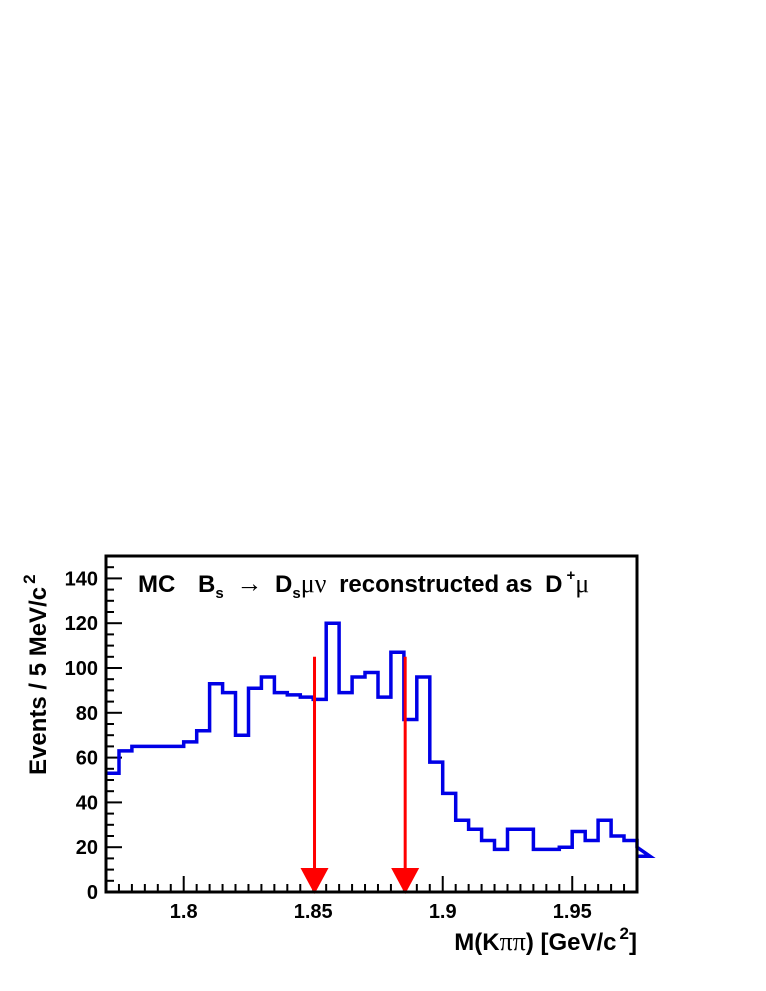 This screenshot has height=991, width=766. Describe the element at coordinates (114, 724) in the screenshot. I see `y-axis-ticks` at that location.